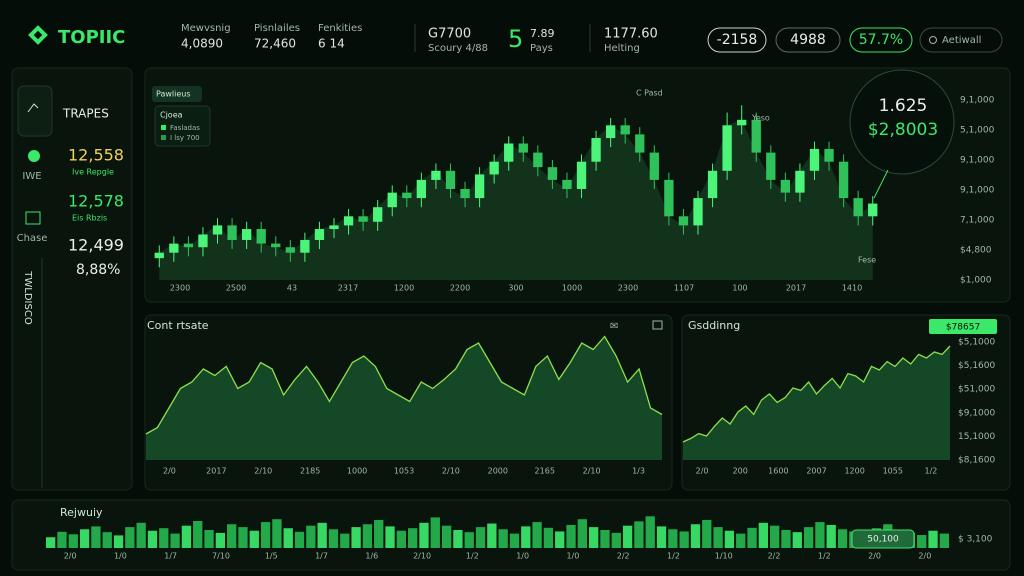 The image size is (1024, 576). I want to click on bottom-button, so click(883, 539).